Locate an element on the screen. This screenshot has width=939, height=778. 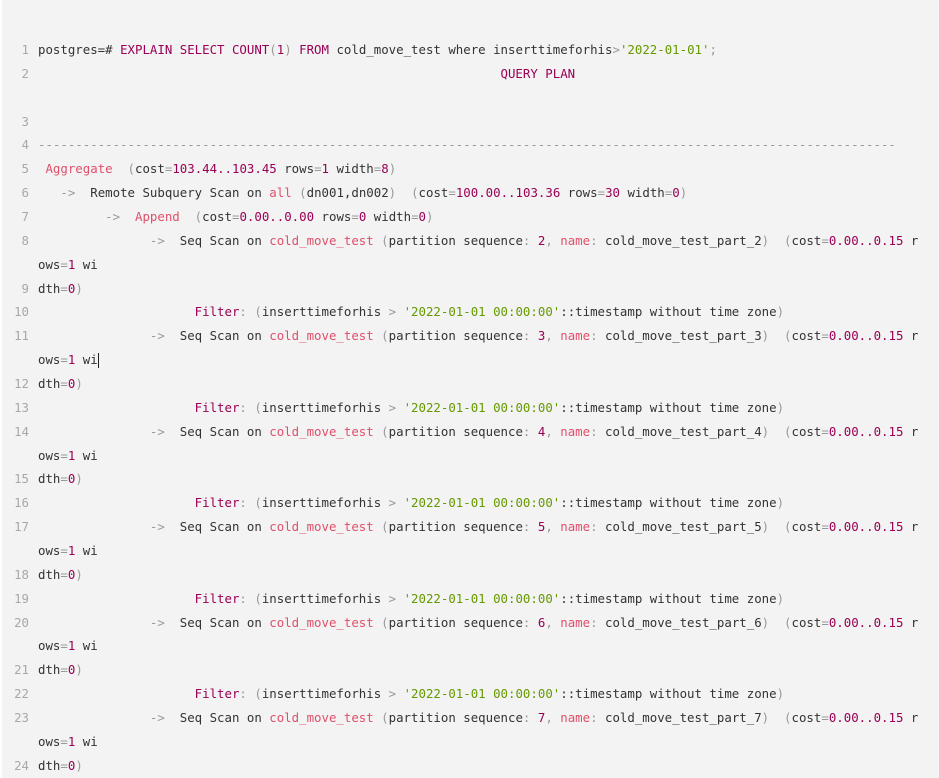
line-number: 1 is located at coordinates (25, 49).